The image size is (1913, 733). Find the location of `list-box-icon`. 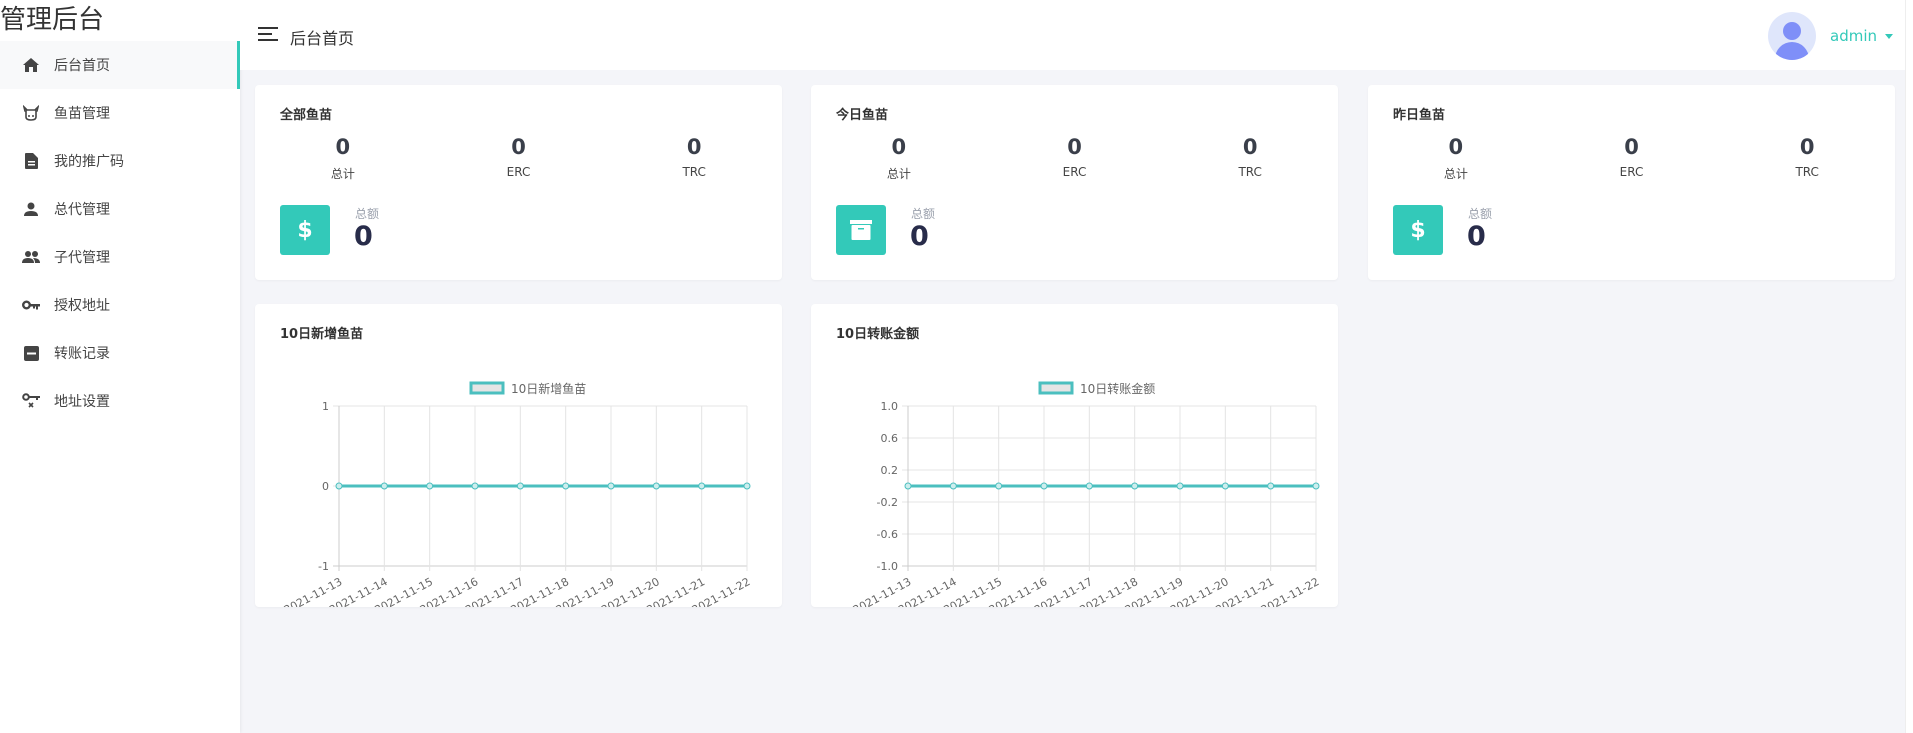

list-box-icon is located at coordinates (31, 353).